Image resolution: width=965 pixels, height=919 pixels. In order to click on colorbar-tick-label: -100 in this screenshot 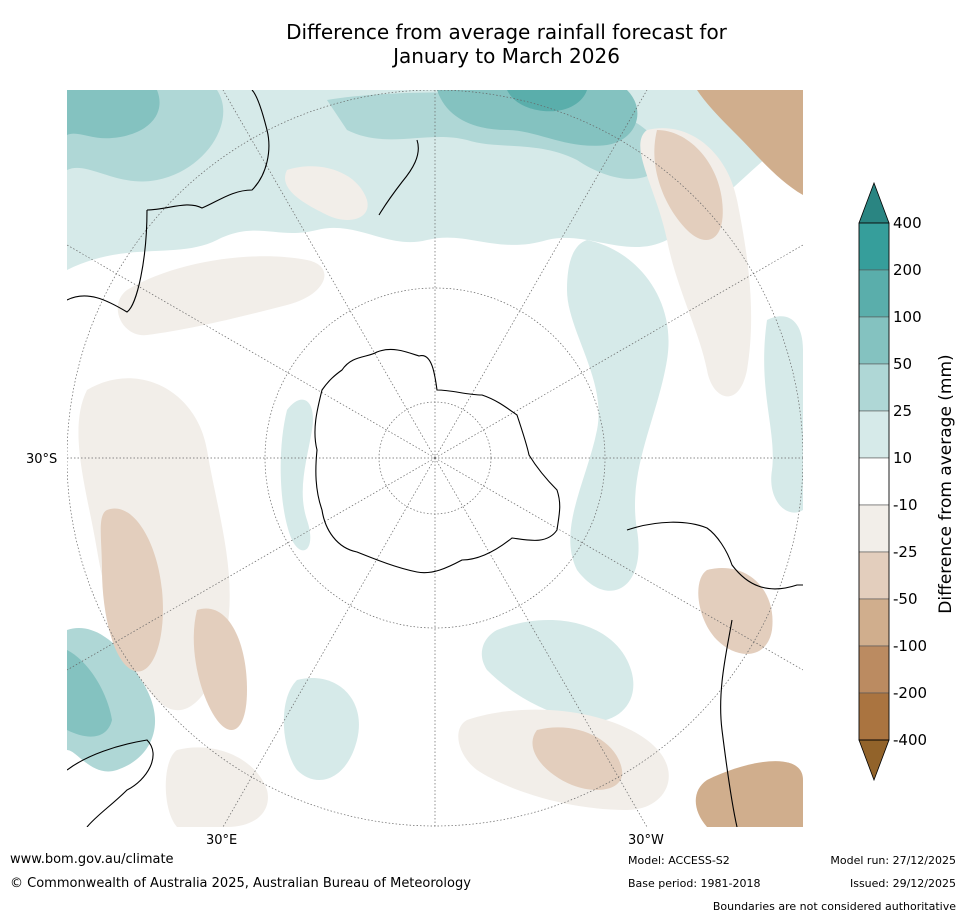, I will do `click(910, 646)`.